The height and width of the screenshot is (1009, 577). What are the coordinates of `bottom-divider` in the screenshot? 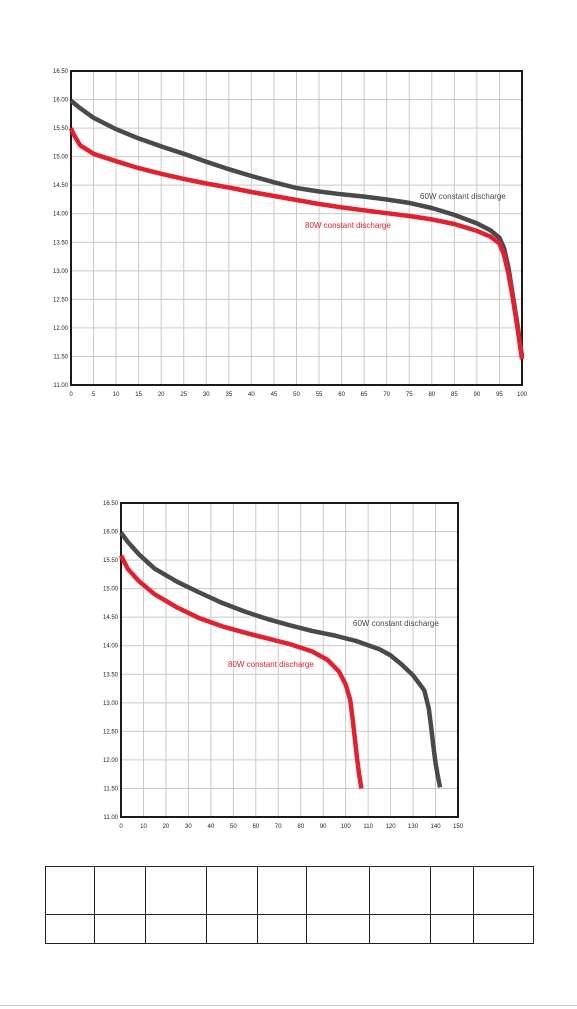 It's located at (288, 1005).